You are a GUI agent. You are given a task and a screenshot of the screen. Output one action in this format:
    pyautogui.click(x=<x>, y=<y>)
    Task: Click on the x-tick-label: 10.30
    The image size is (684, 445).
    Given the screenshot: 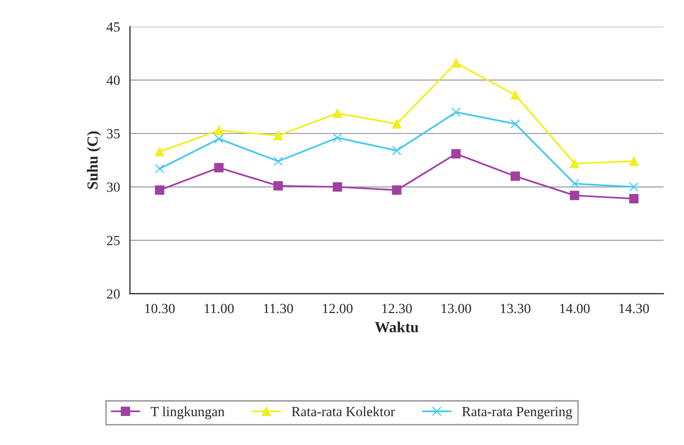 What is the action you would take?
    pyautogui.click(x=160, y=309)
    